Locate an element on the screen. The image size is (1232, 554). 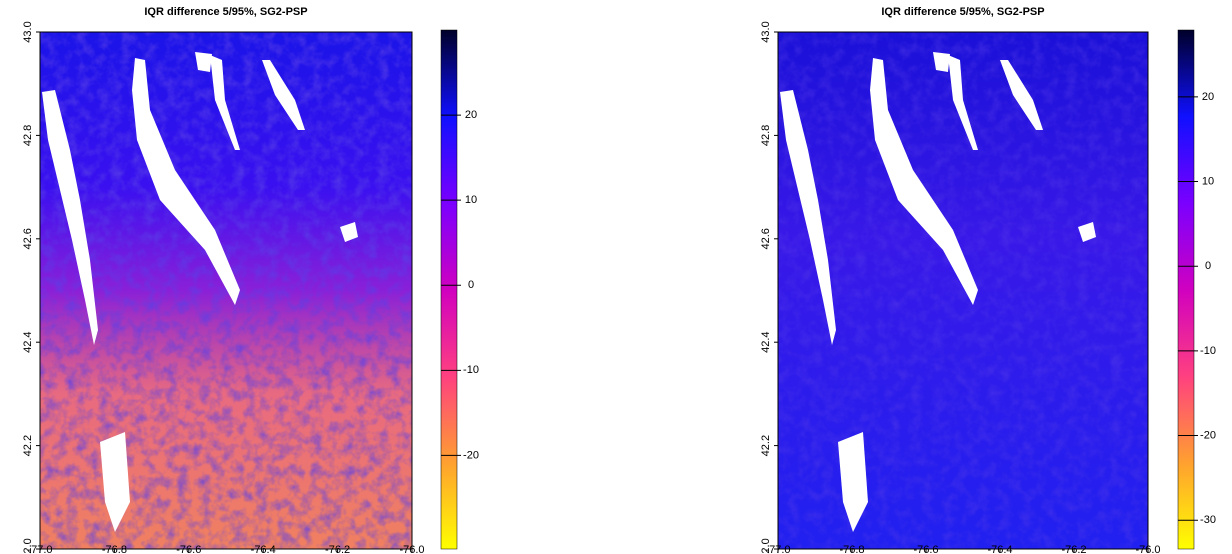
colorbar-tick-label: -30 is located at coordinates (1208, 520).